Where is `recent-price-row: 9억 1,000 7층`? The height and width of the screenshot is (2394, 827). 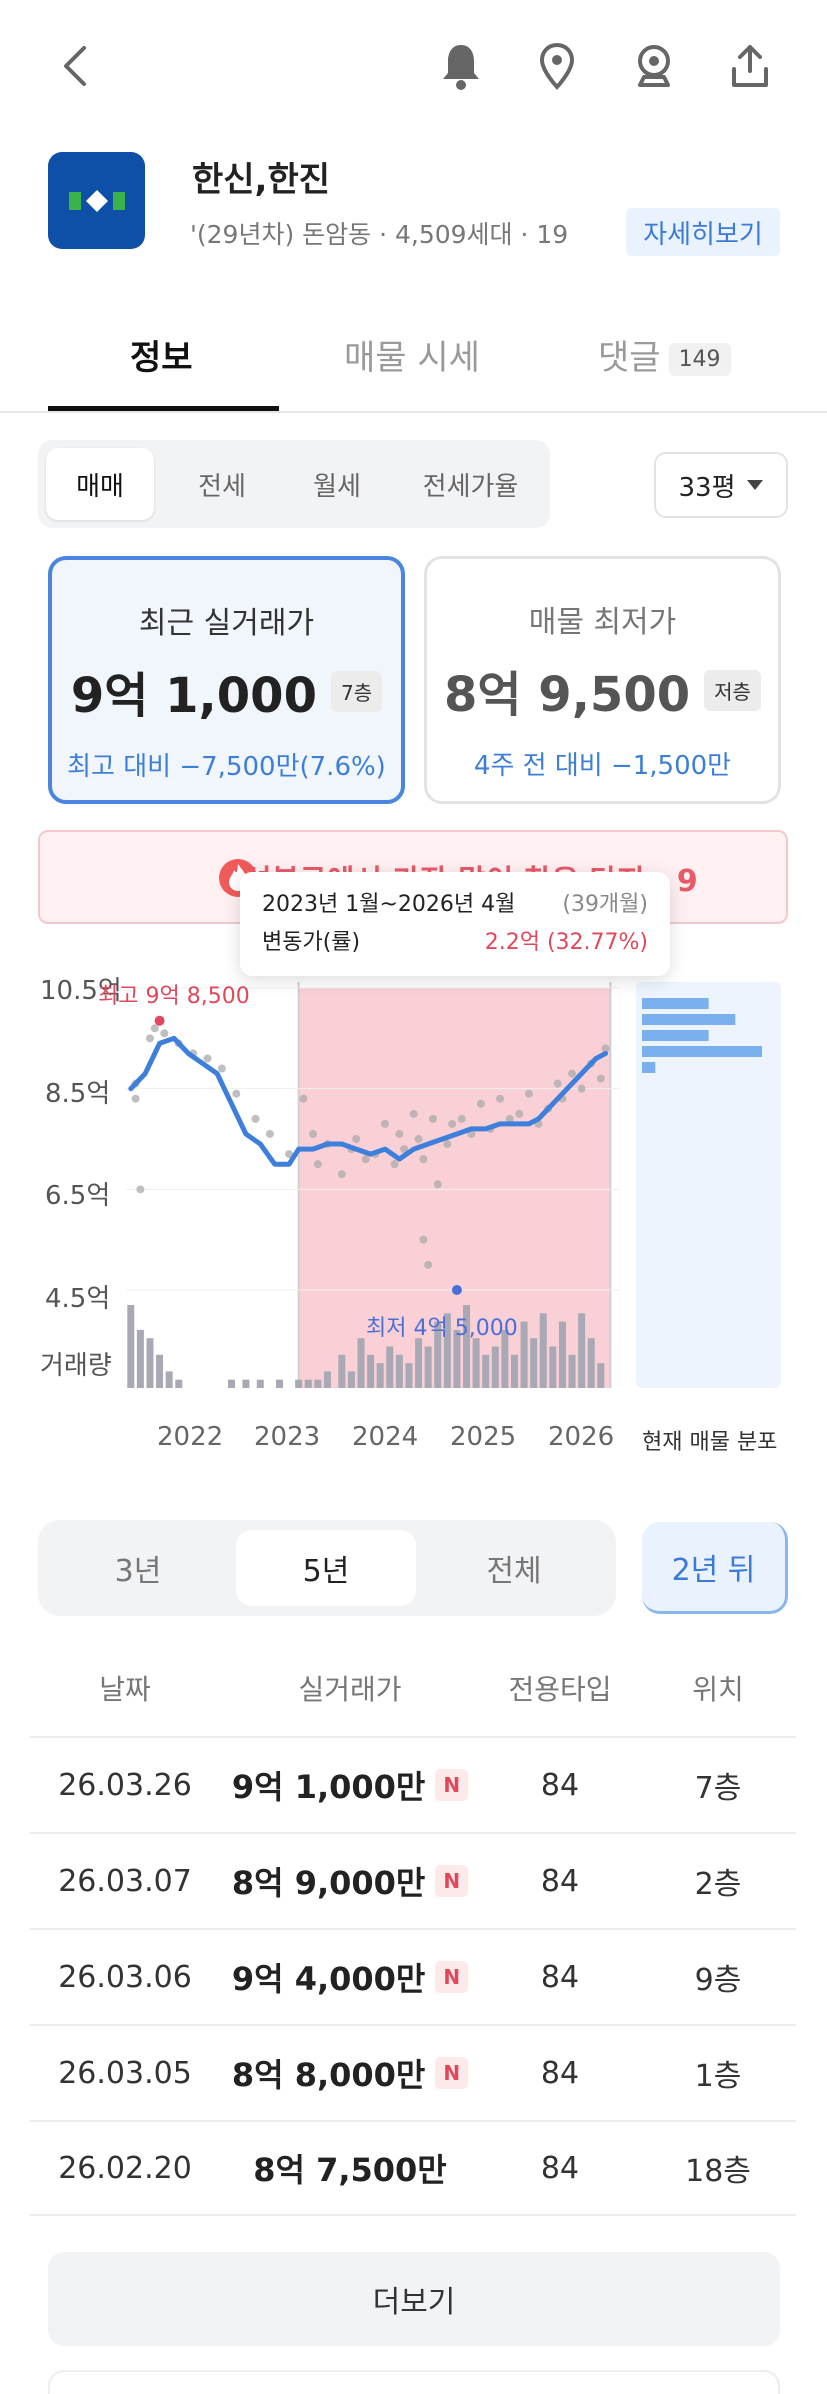 recent-price-row: 9억 1,000 7층 is located at coordinates (226, 691).